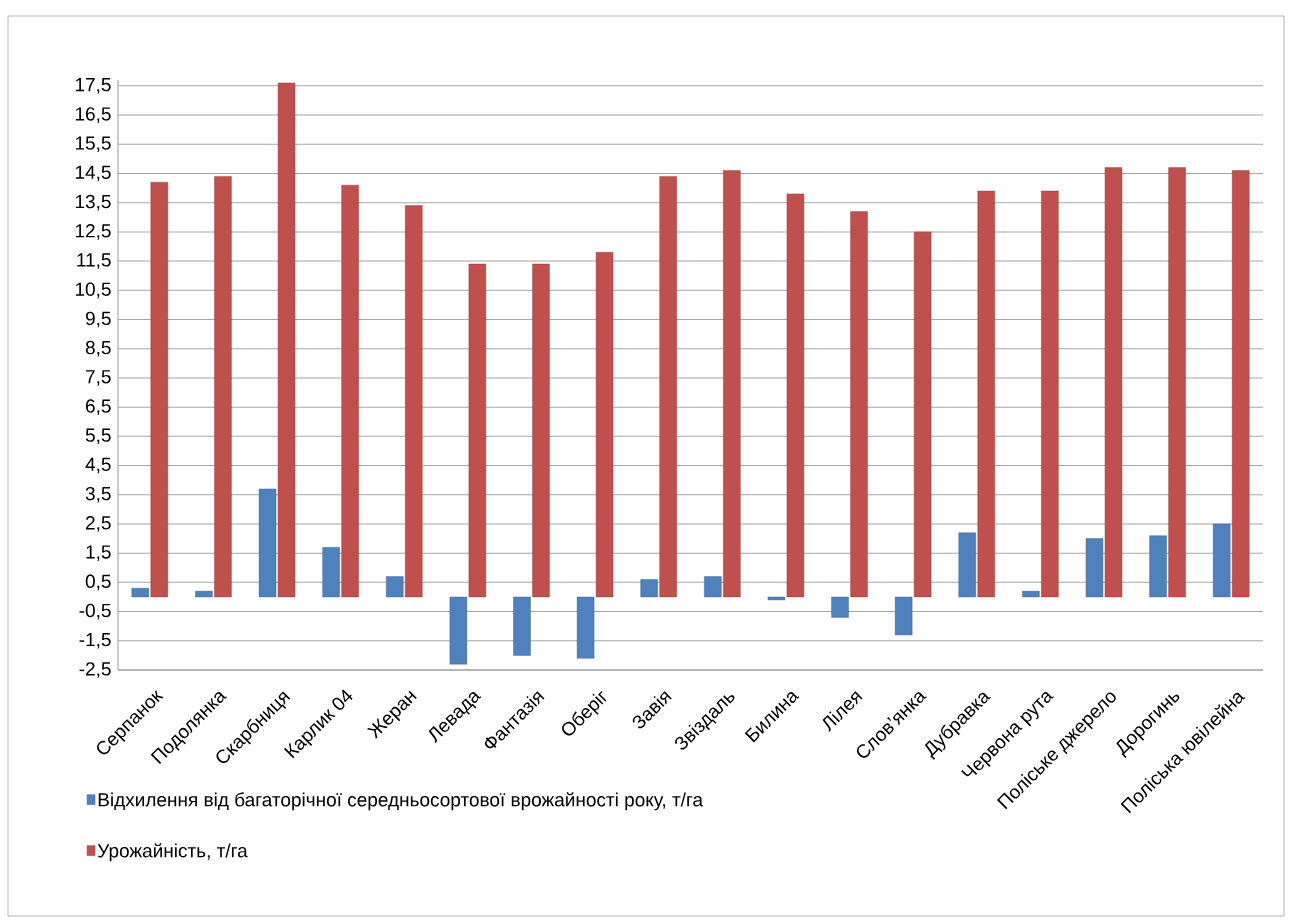  Describe the element at coordinates (98, 465) in the screenshot. I see `y-tick-label: 4,5` at that location.